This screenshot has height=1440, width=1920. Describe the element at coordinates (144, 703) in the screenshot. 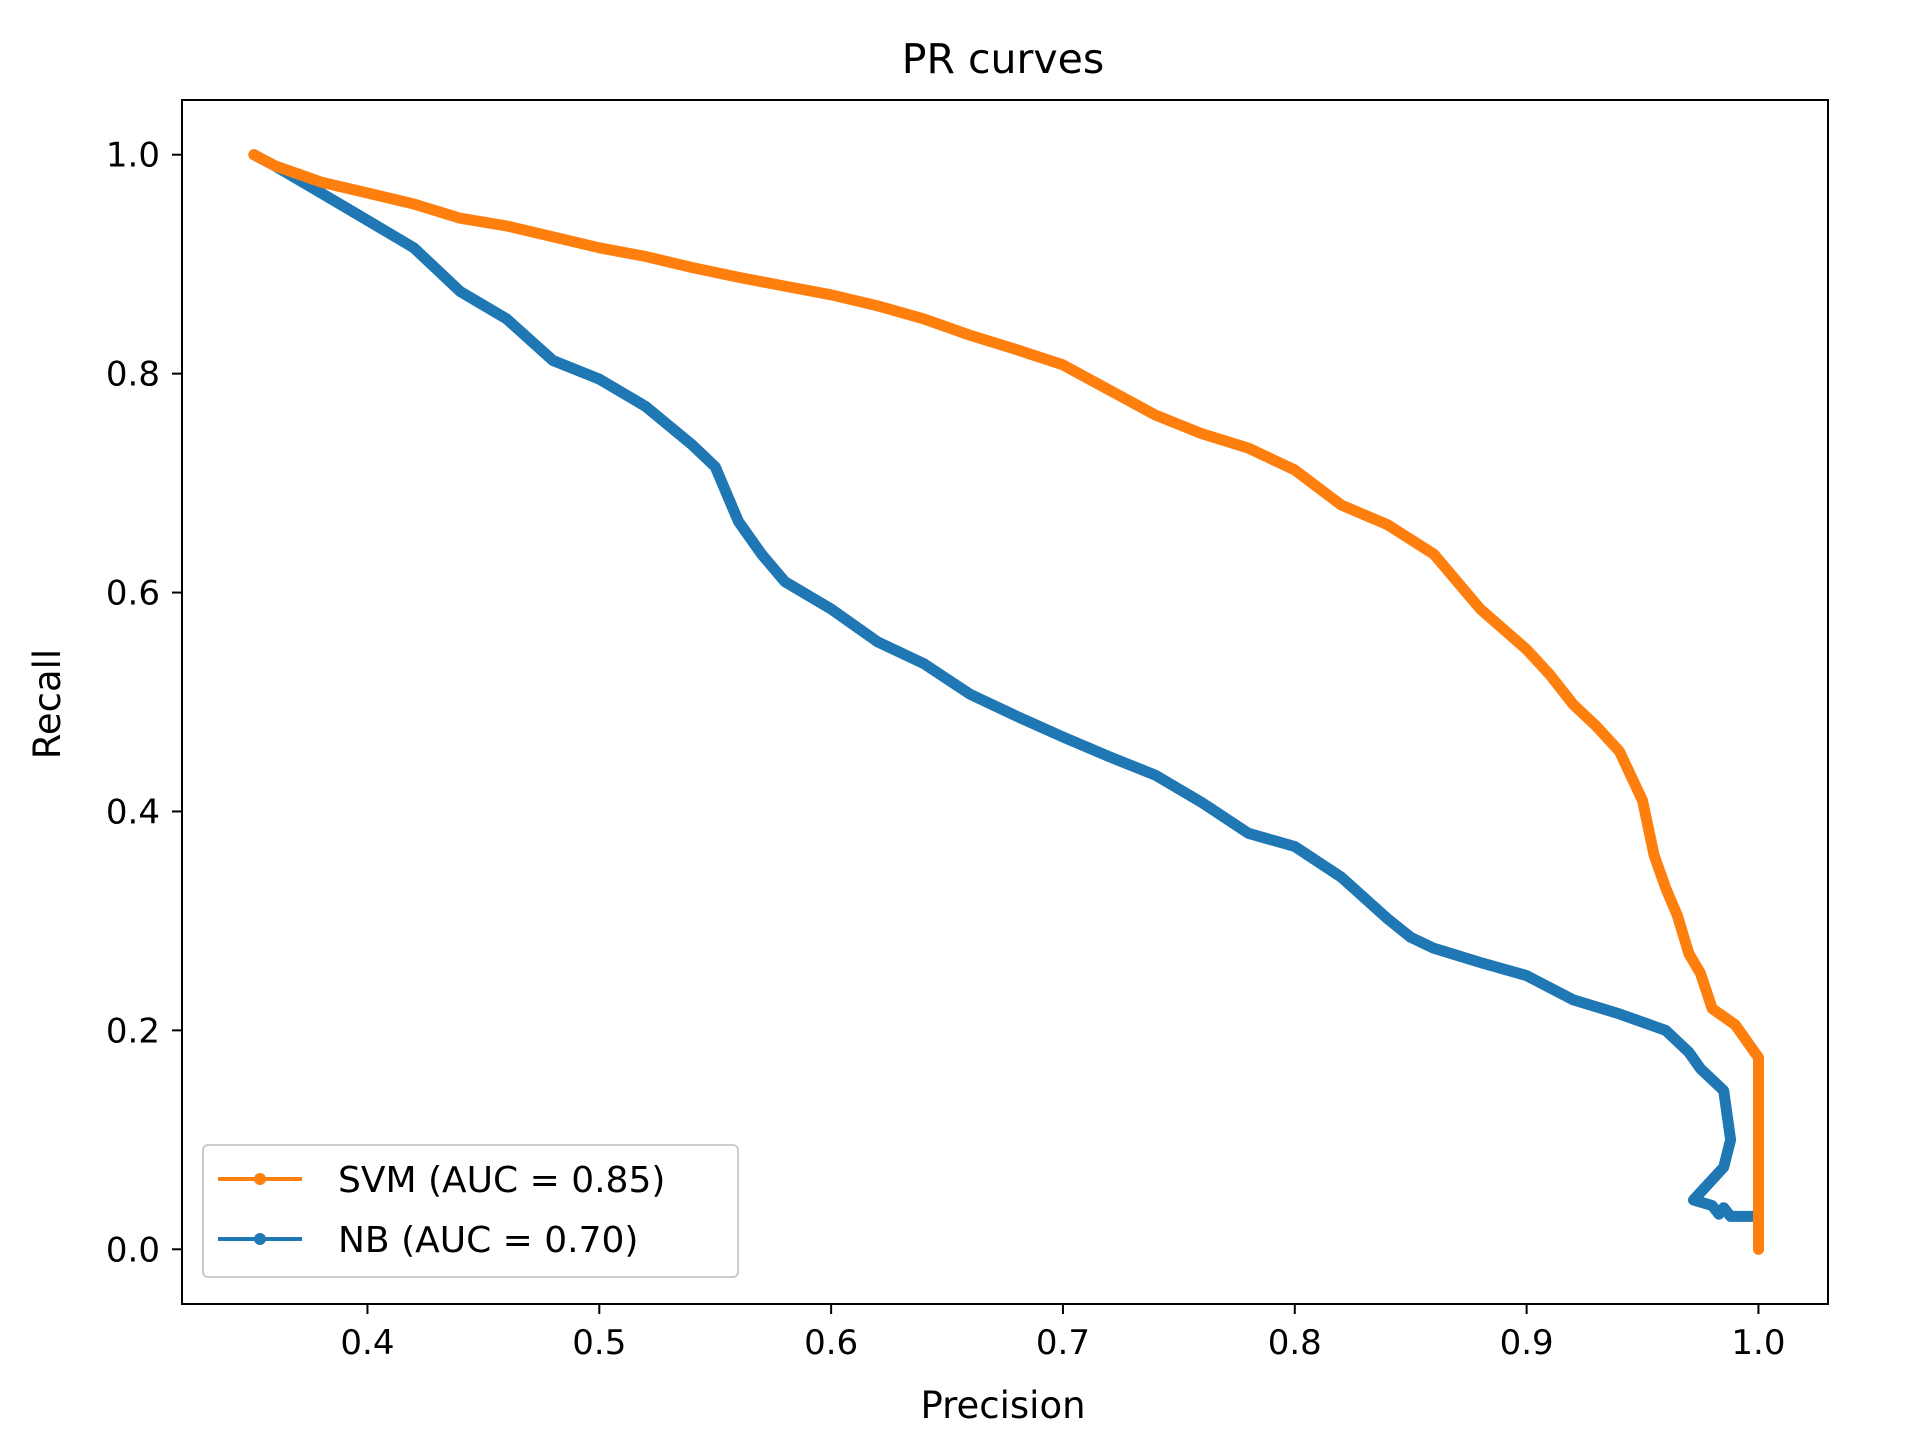

I see `y-axis-ticks: 0.0 0.2 0.4 0.6 0.8 1.0` at that location.